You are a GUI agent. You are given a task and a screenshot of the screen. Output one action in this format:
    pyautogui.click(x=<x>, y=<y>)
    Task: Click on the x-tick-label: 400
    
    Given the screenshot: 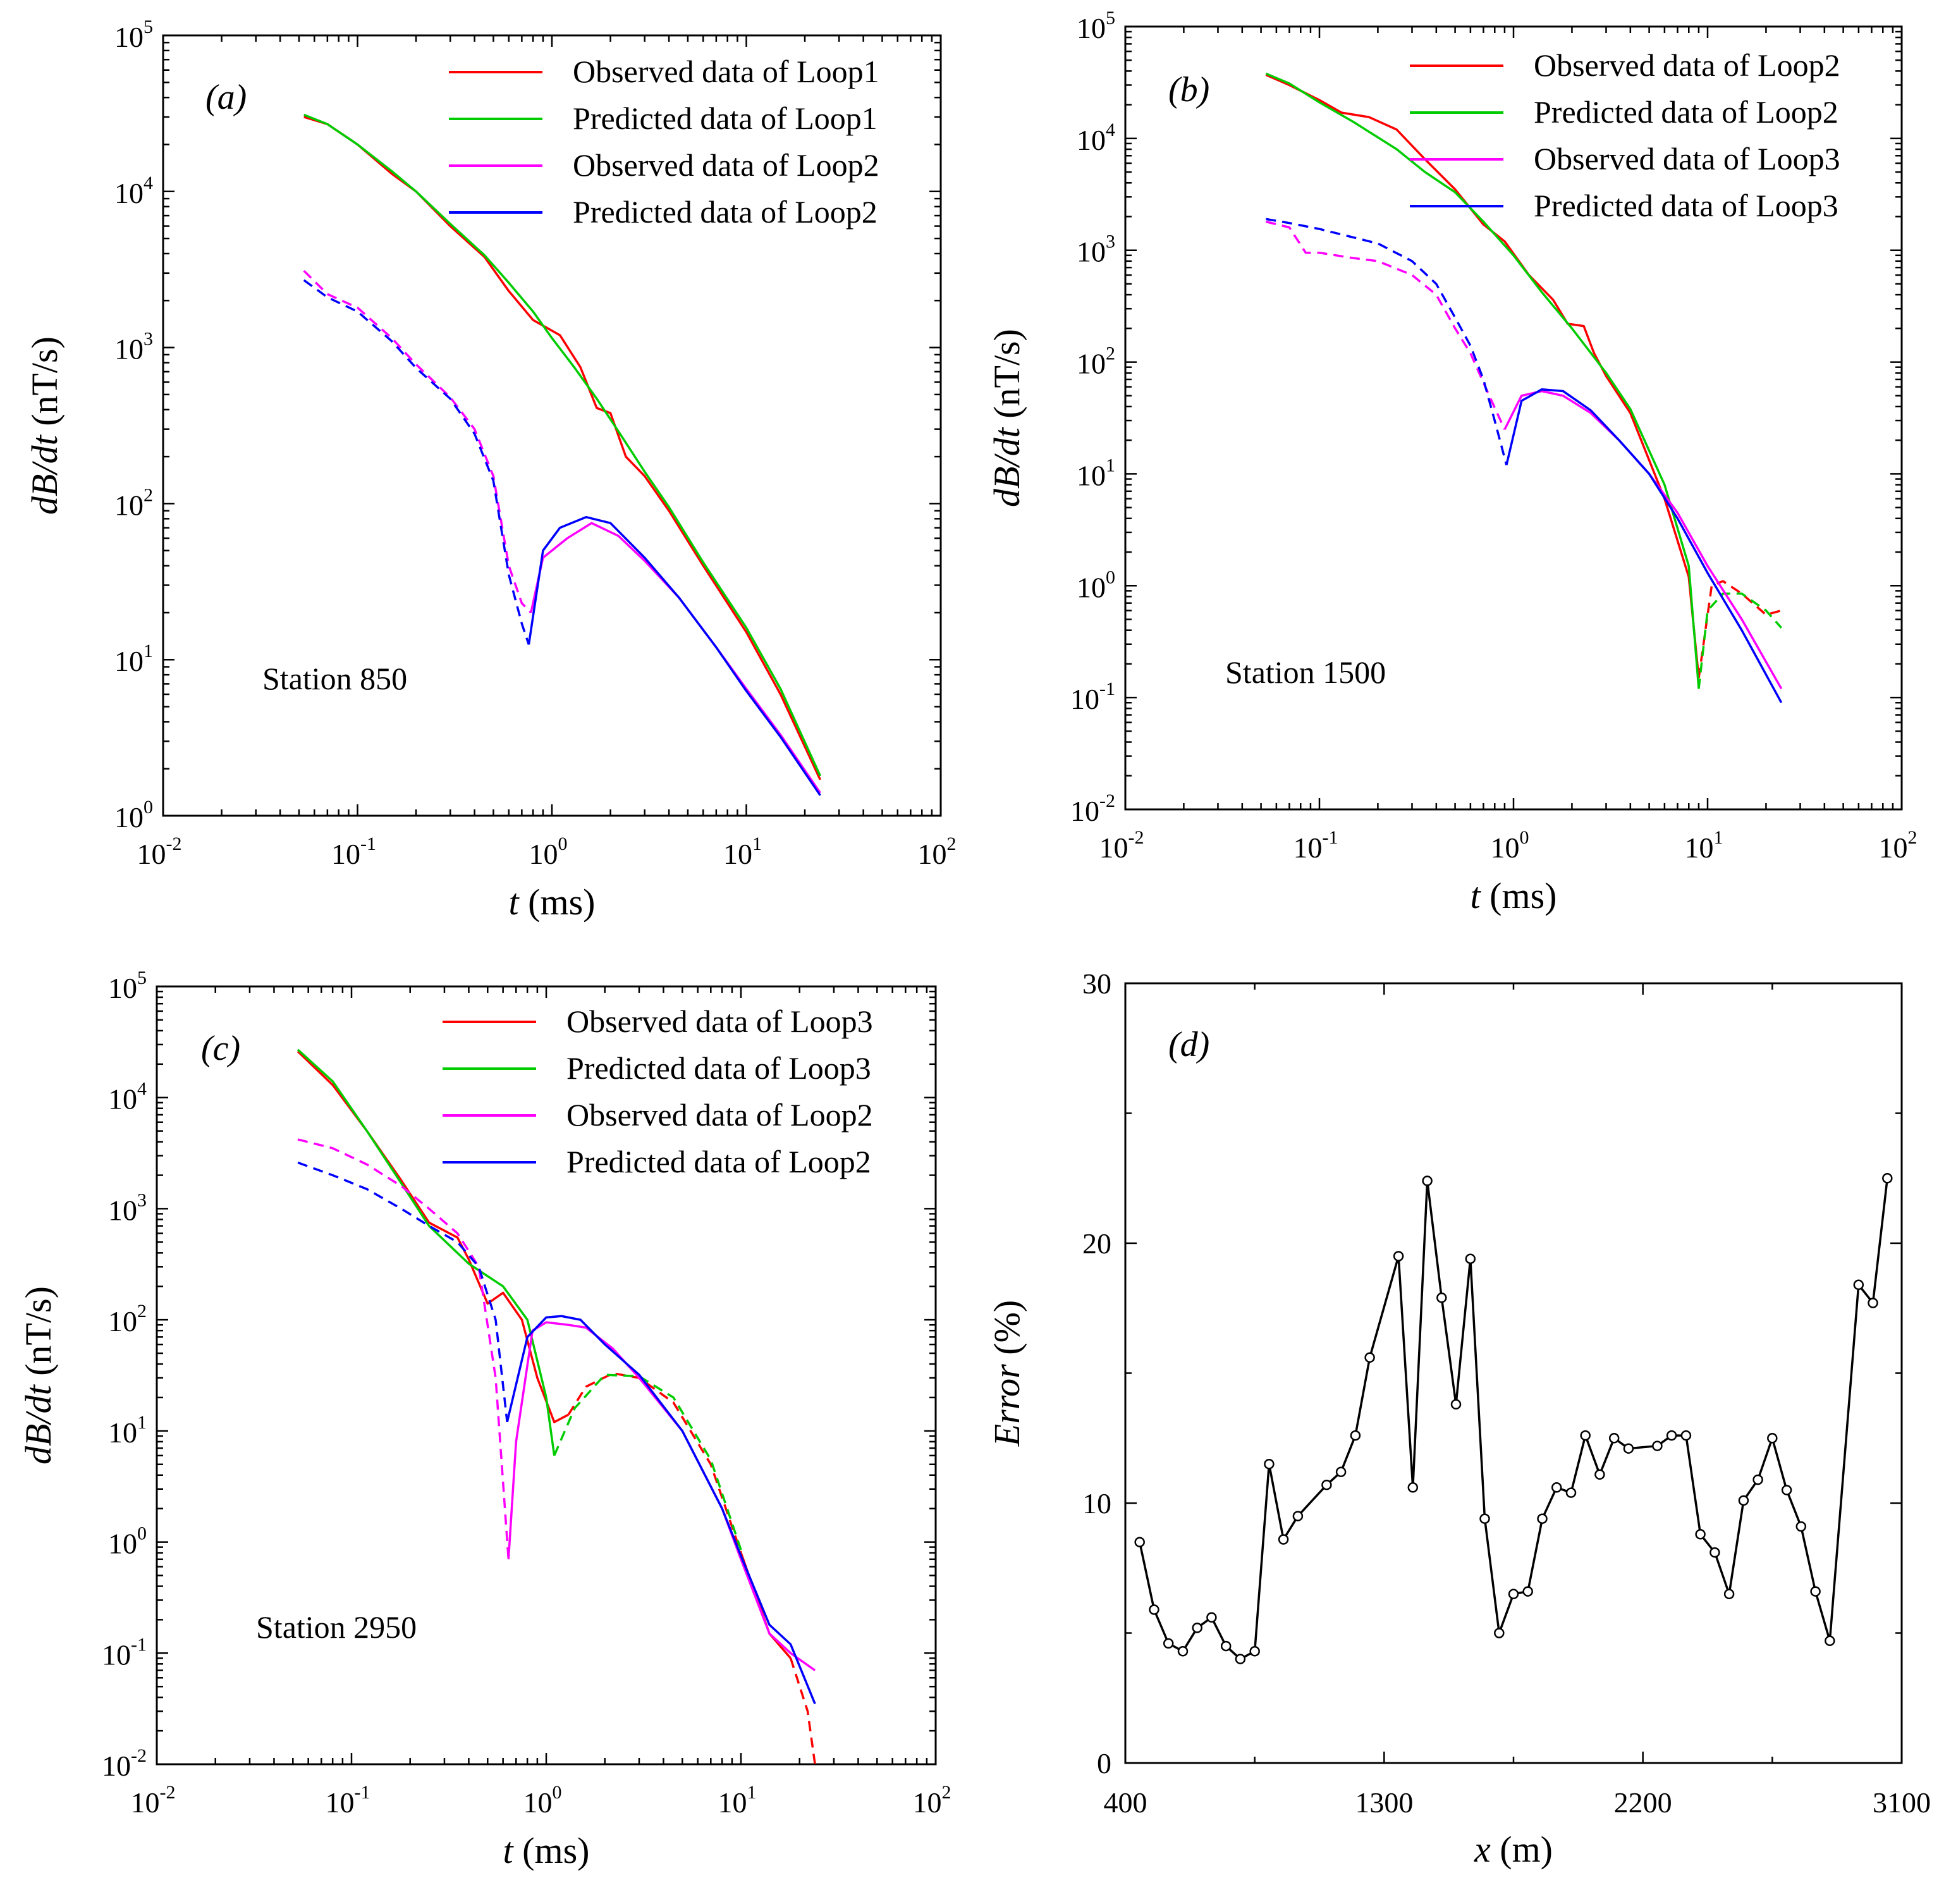 What is the action you would take?
    pyautogui.click(x=1125, y=1802)
    